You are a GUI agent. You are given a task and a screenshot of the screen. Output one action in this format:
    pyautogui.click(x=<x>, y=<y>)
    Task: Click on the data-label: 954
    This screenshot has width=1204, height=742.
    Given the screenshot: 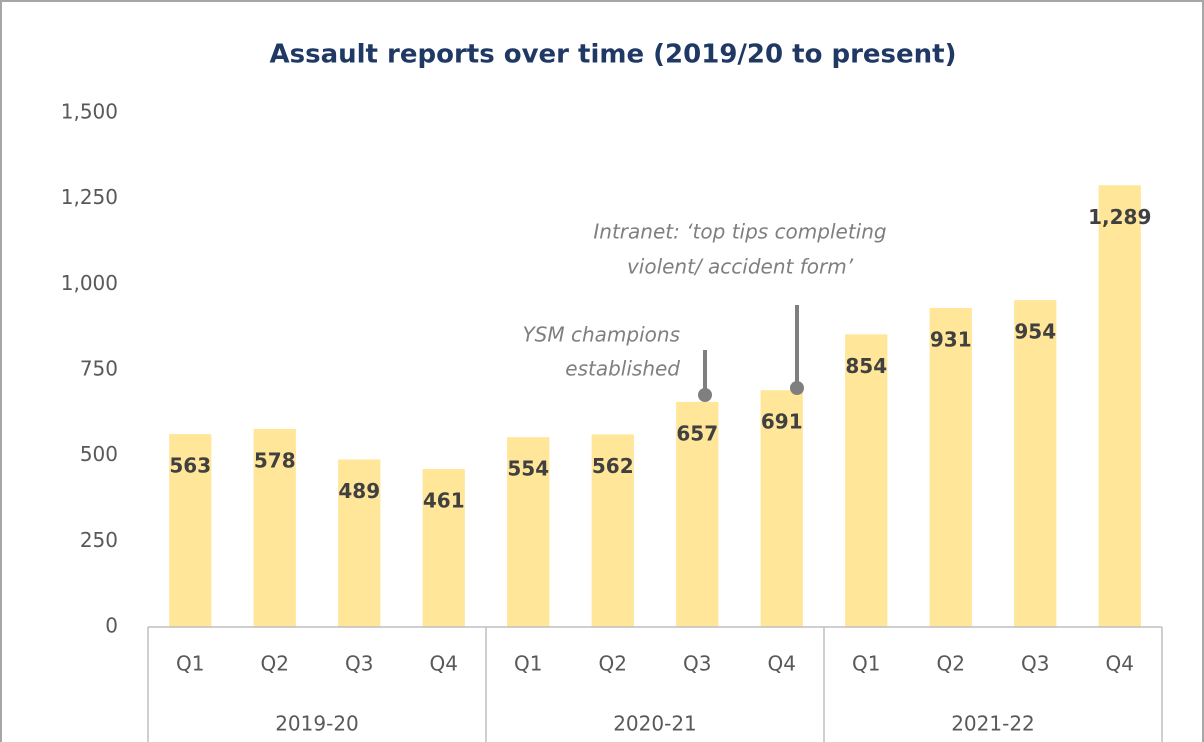 What is the action you would take?
    pyautogui.click(x=1035, y=332)
    